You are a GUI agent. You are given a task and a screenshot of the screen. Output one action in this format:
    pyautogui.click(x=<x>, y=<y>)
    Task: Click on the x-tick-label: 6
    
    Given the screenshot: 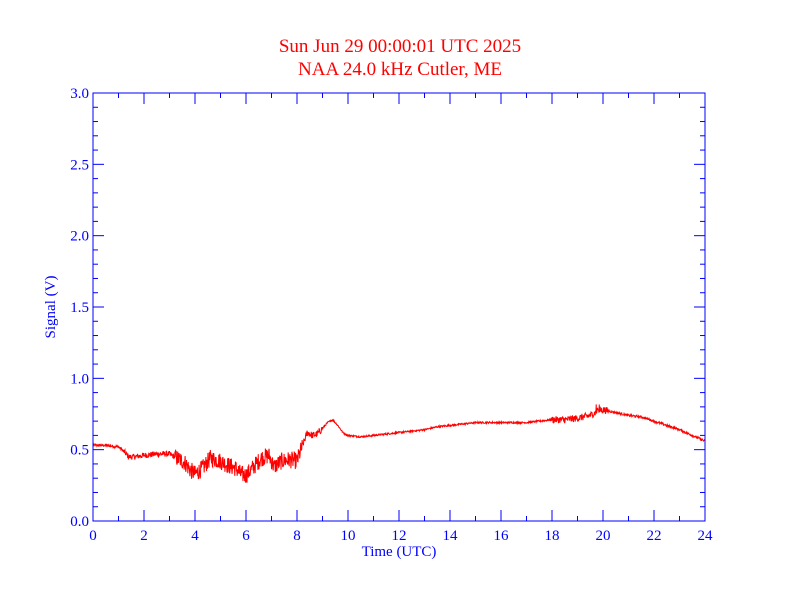 What is the action you would take?
    pyautogui.click(x=246, y=536)
    